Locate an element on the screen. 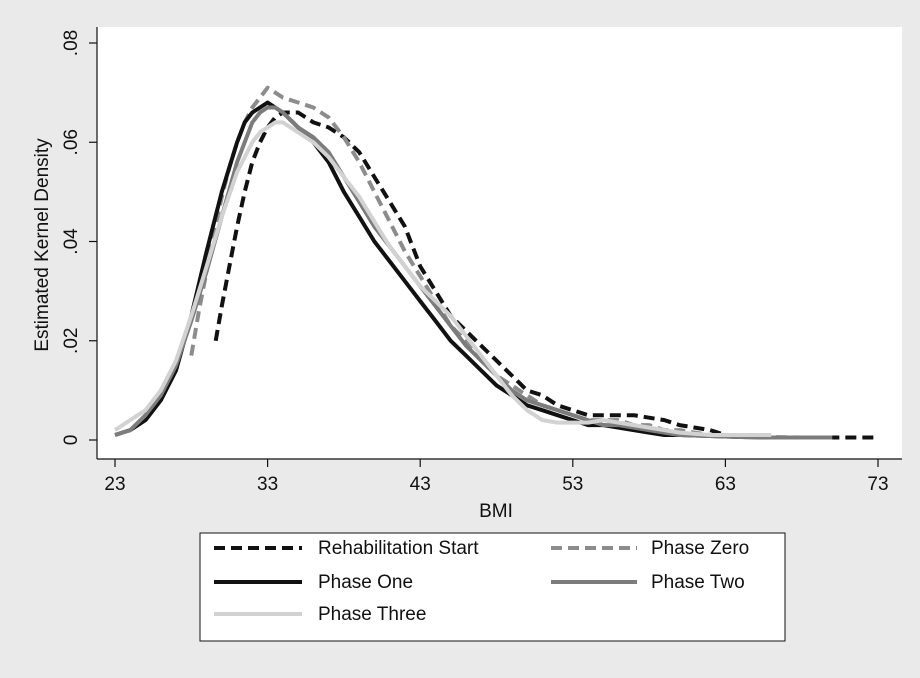  x-tick-label: 53 is located at coordinates (572, 484).